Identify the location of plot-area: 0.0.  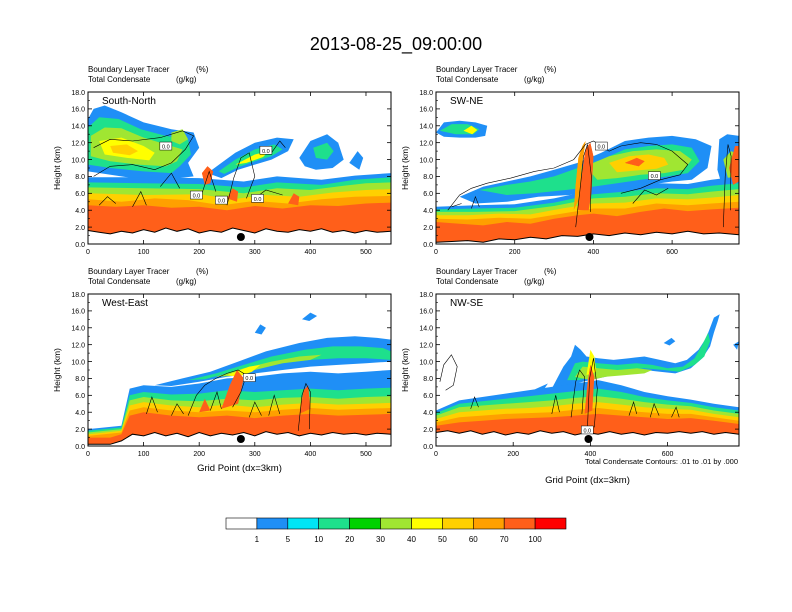
(587, 370).